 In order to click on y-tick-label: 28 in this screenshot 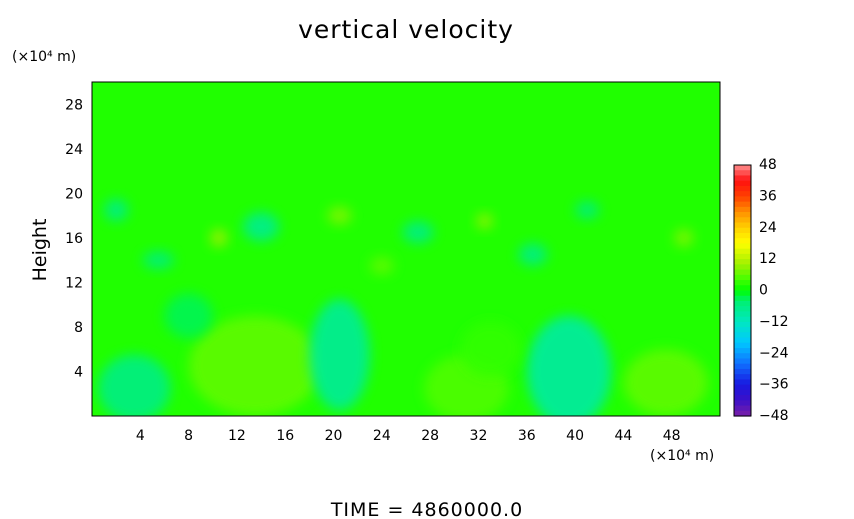, I will do `click(74, 105)`.